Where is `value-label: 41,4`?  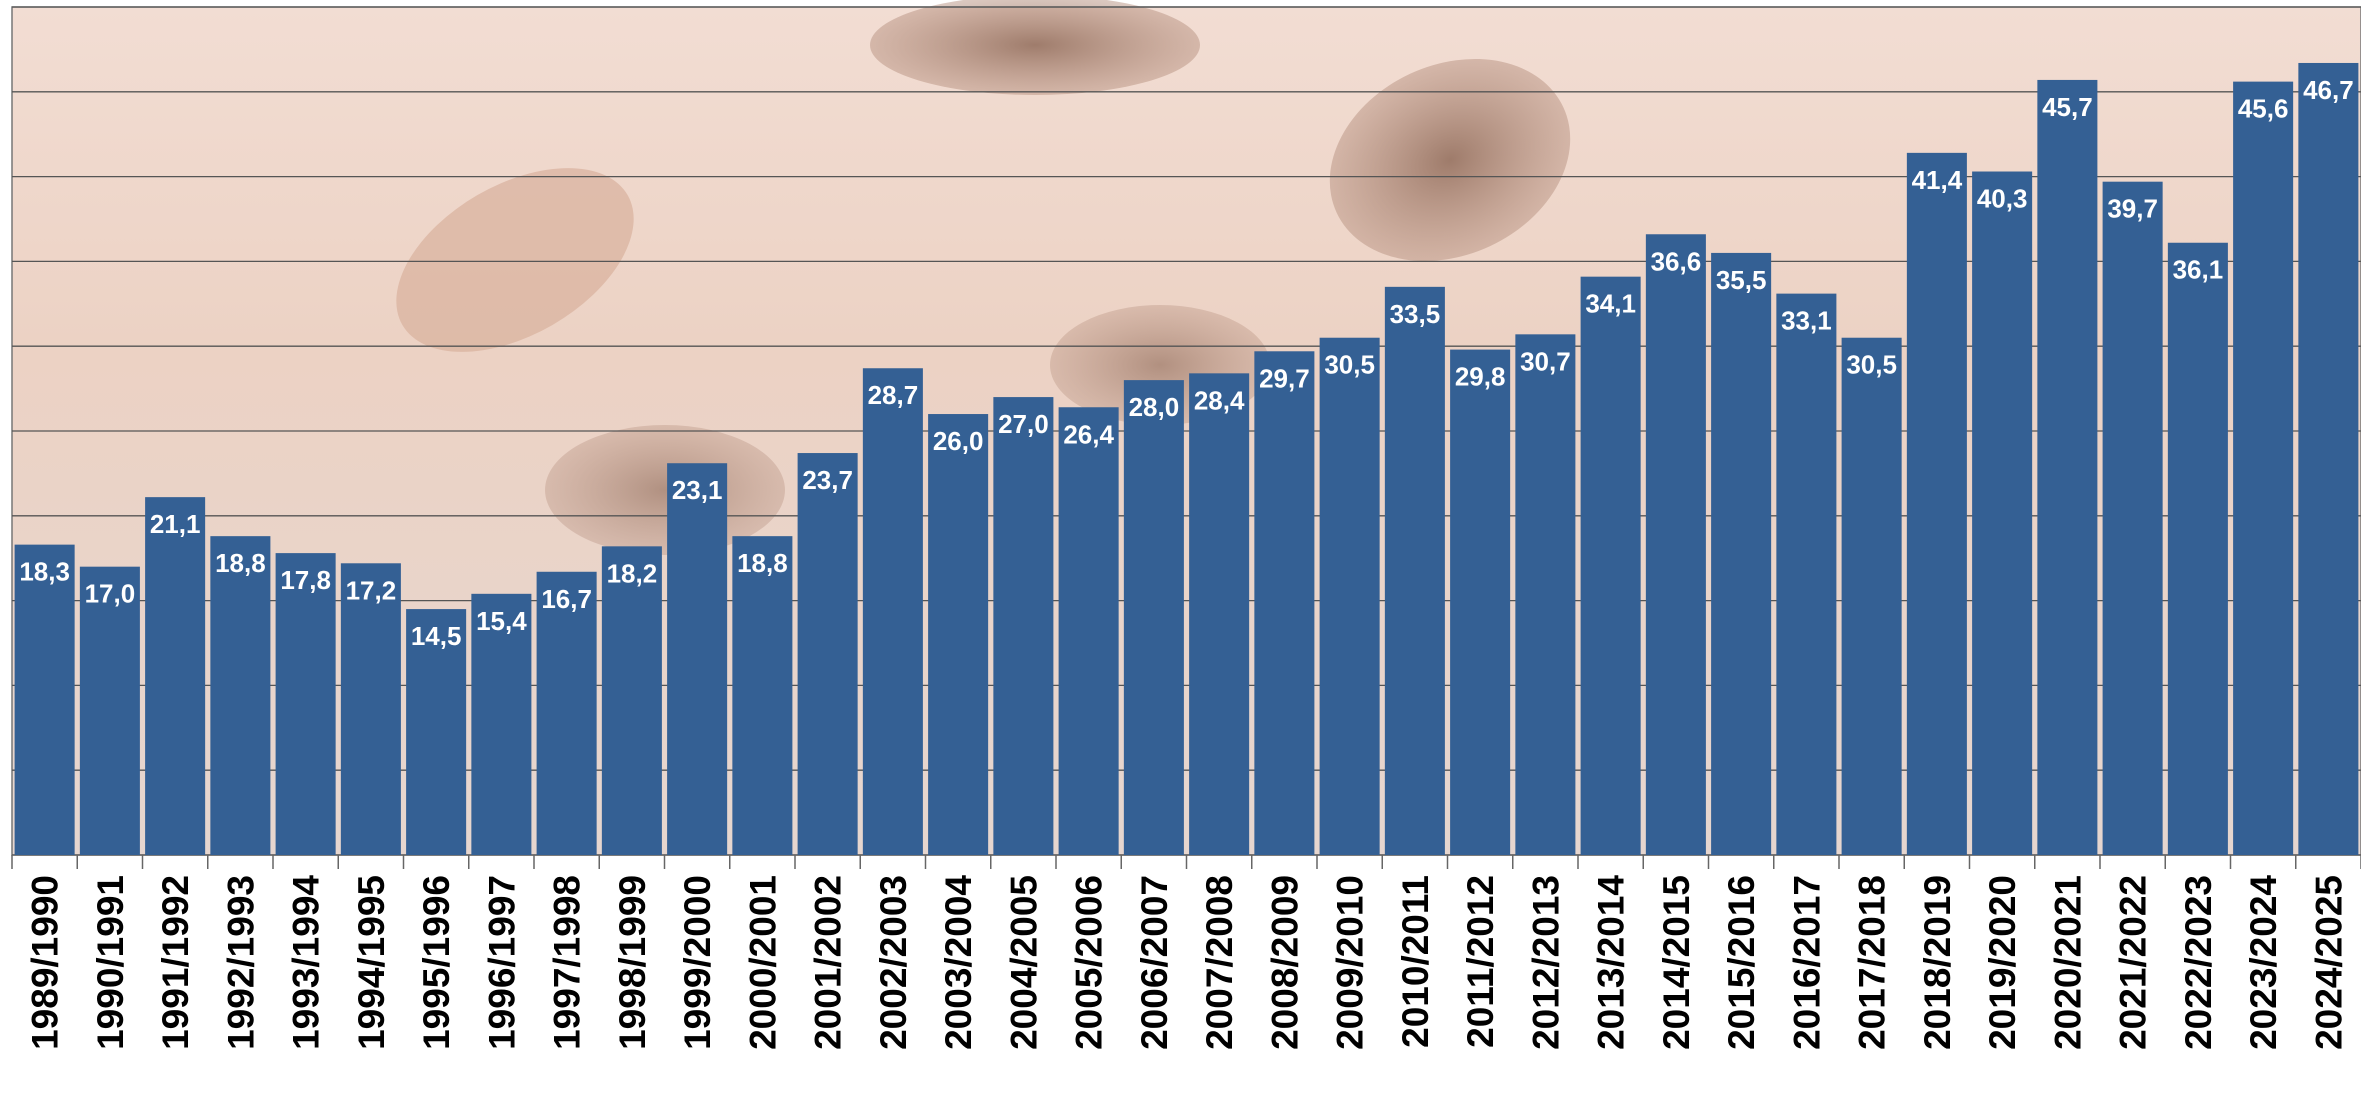 value-label: 41,4 is located at coordinates (1937, 180).